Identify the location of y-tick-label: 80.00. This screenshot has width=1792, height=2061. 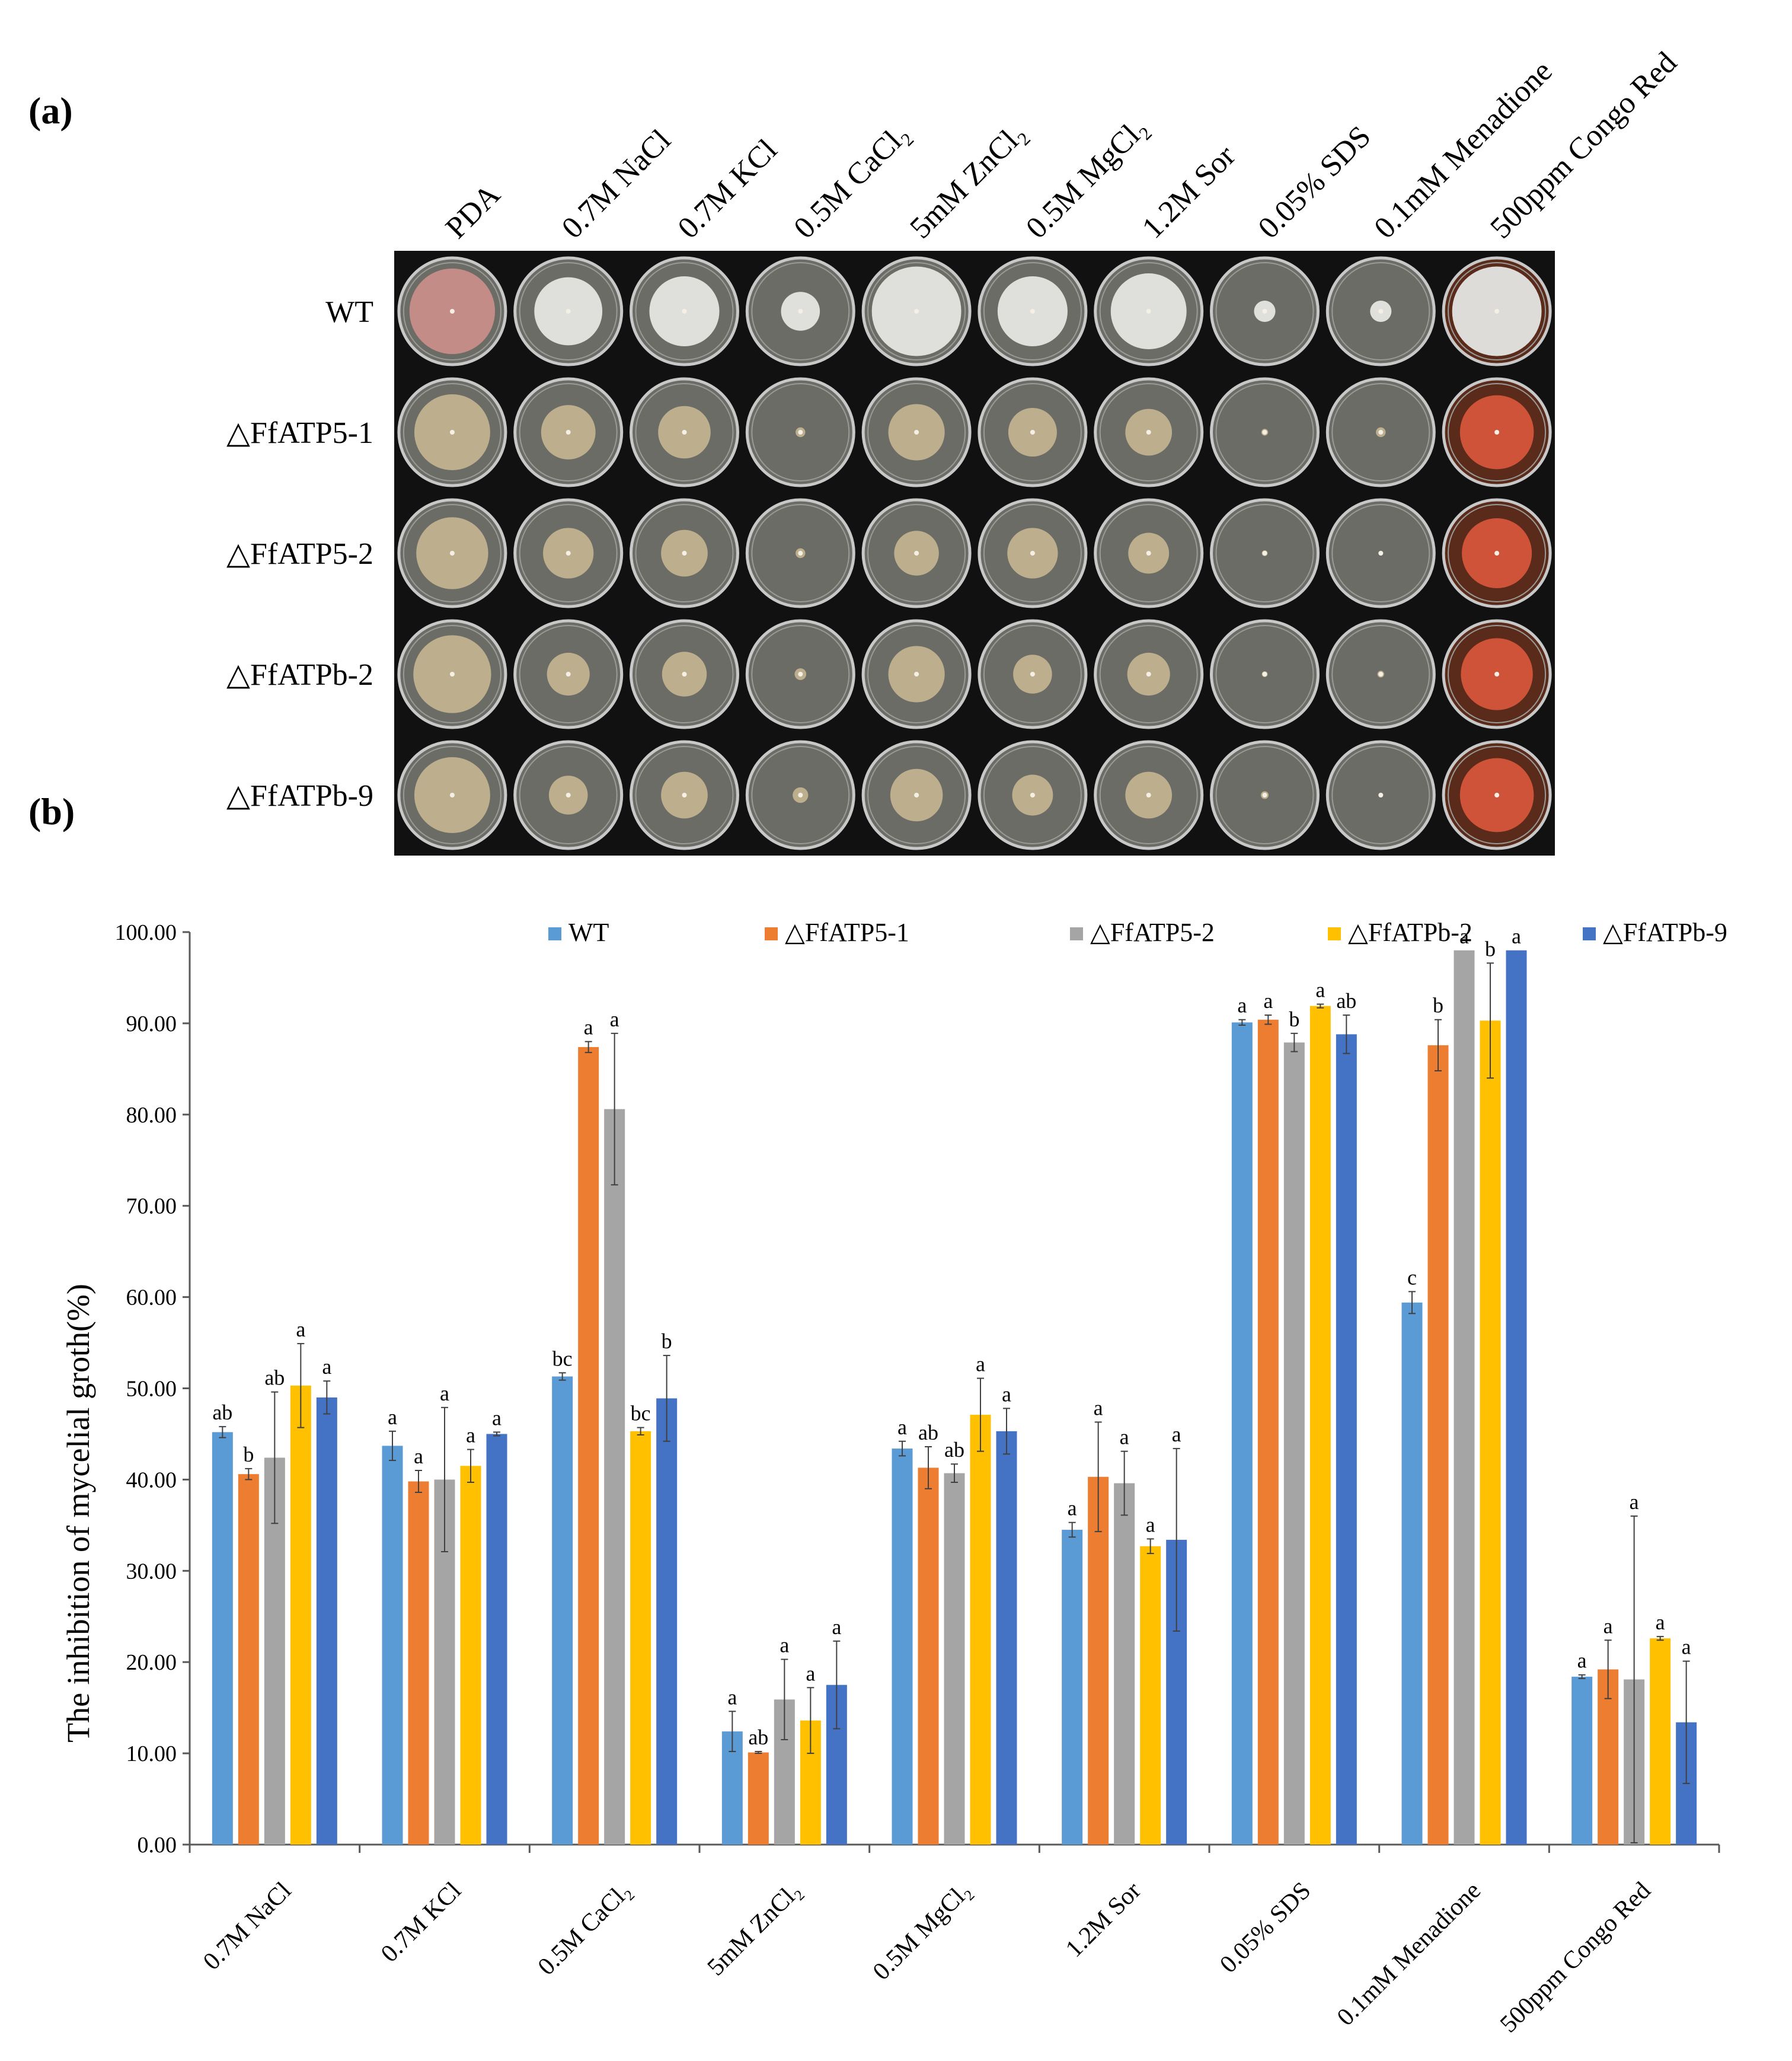
(151, 1115).